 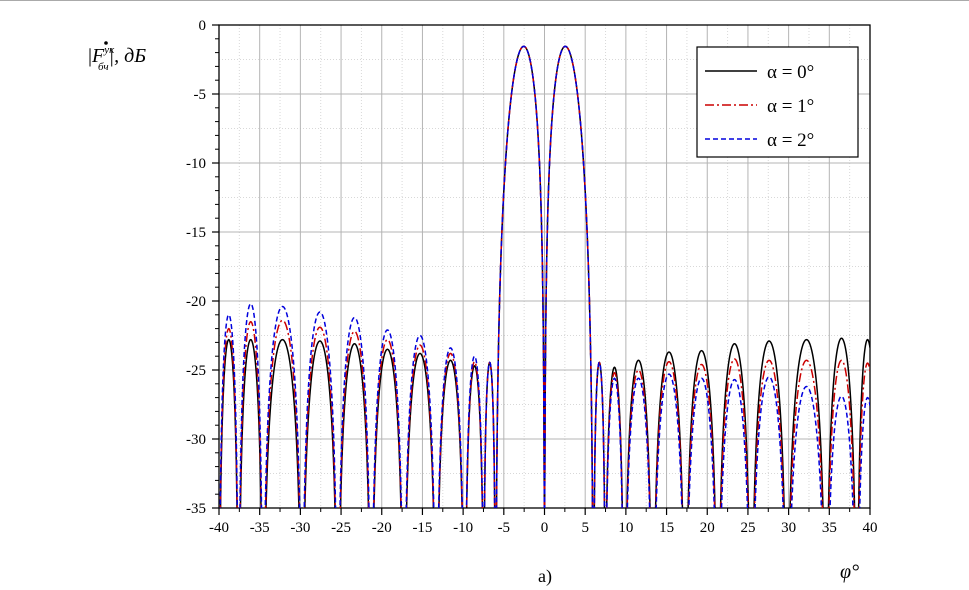 What do you see at coordinates (463, 528) in the screenshot?
I see `x-tick-label: -10` at bounding box center [463, 528].